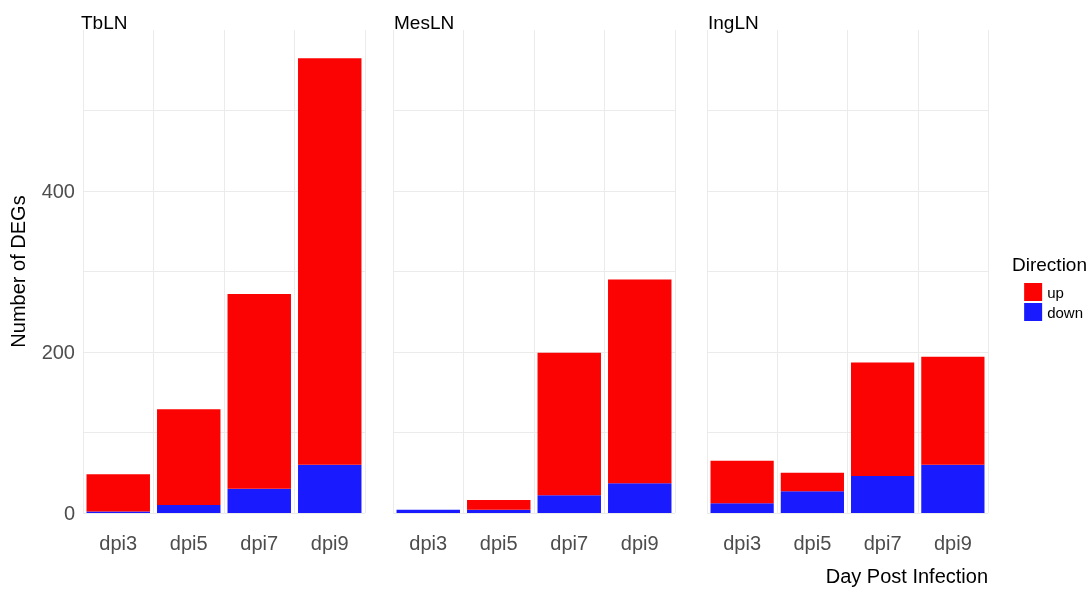 Image resolution: width=1092 pixels, height=593 pixels. Describe the element at coordinates (733, 22) in the screenshot. I see `chart-title: IngLN` at that location.